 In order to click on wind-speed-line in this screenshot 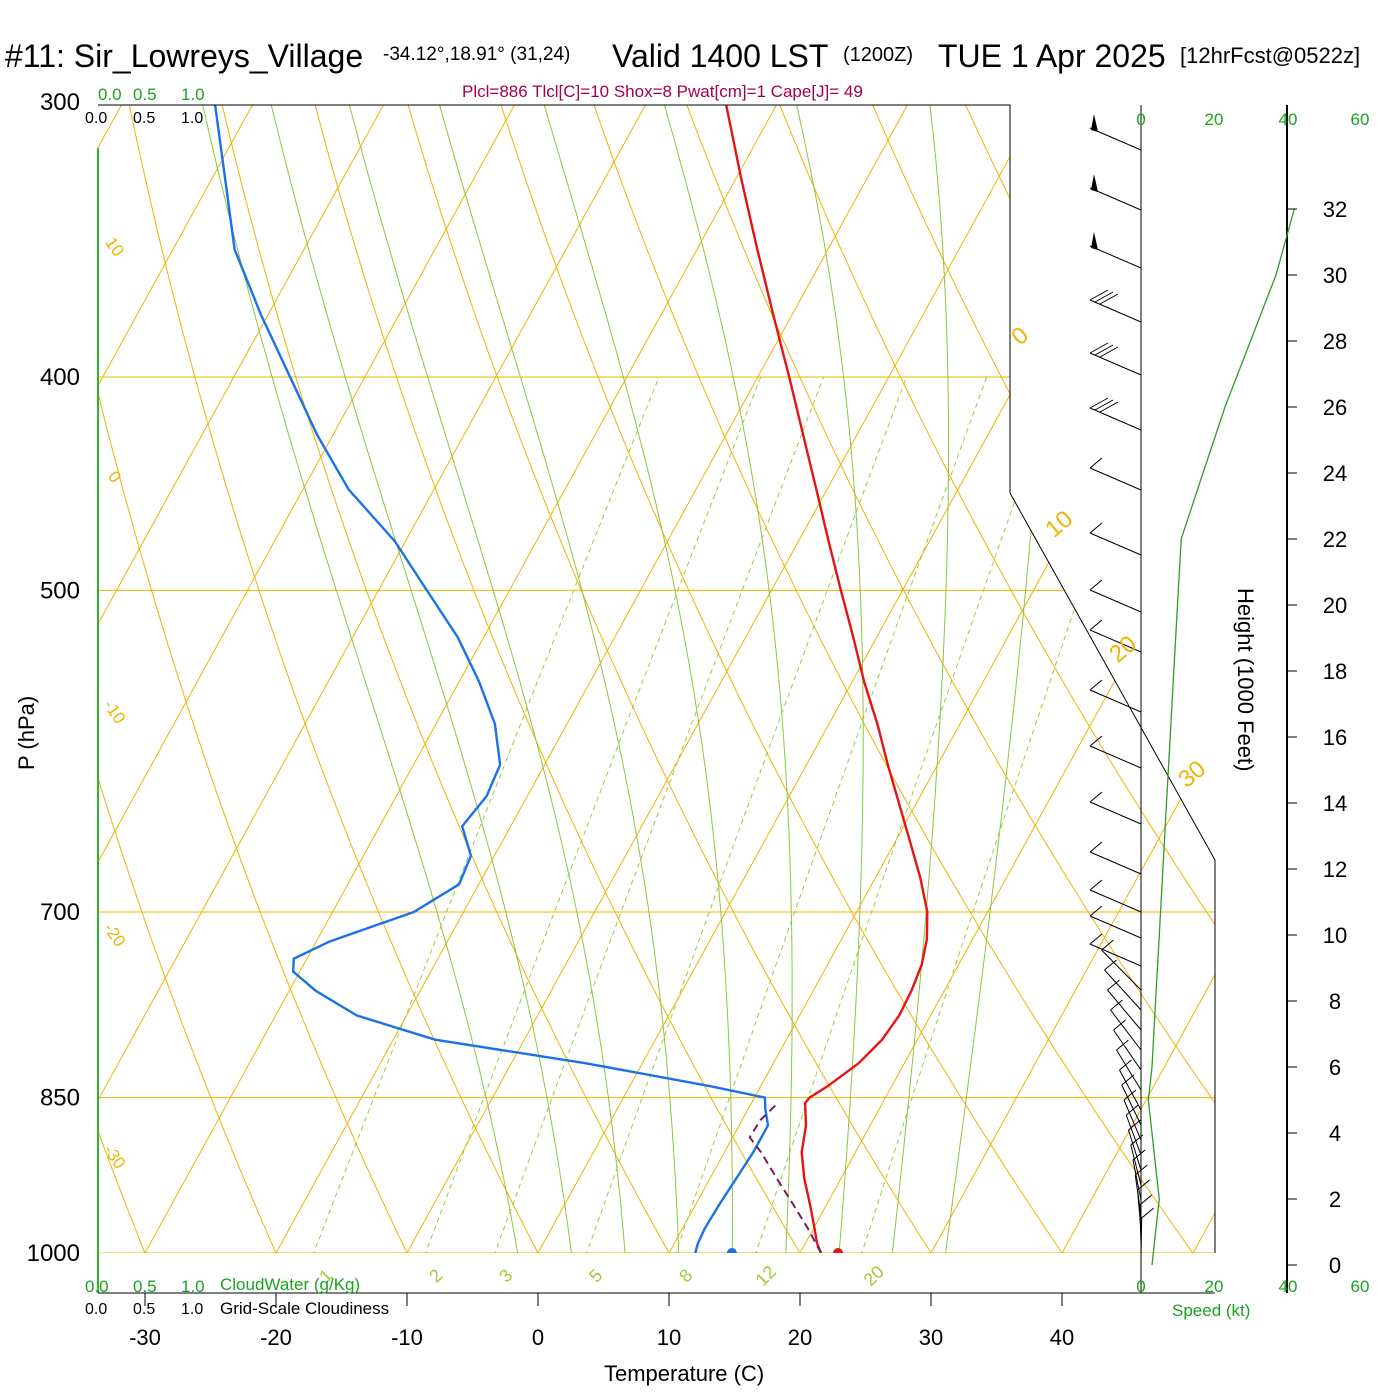, I will do `click(1221, 737)`.